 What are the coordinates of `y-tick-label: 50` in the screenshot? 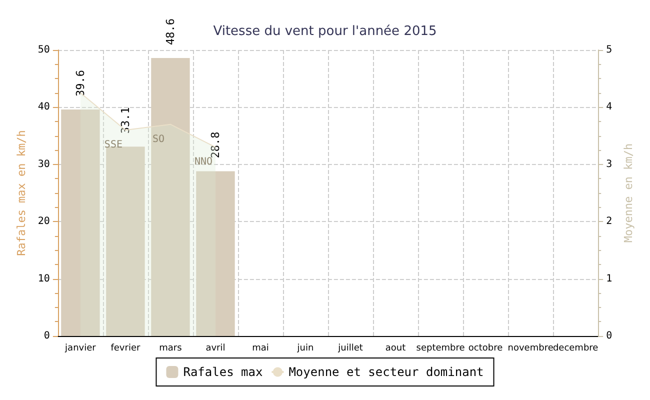 It's located at (44, 50).